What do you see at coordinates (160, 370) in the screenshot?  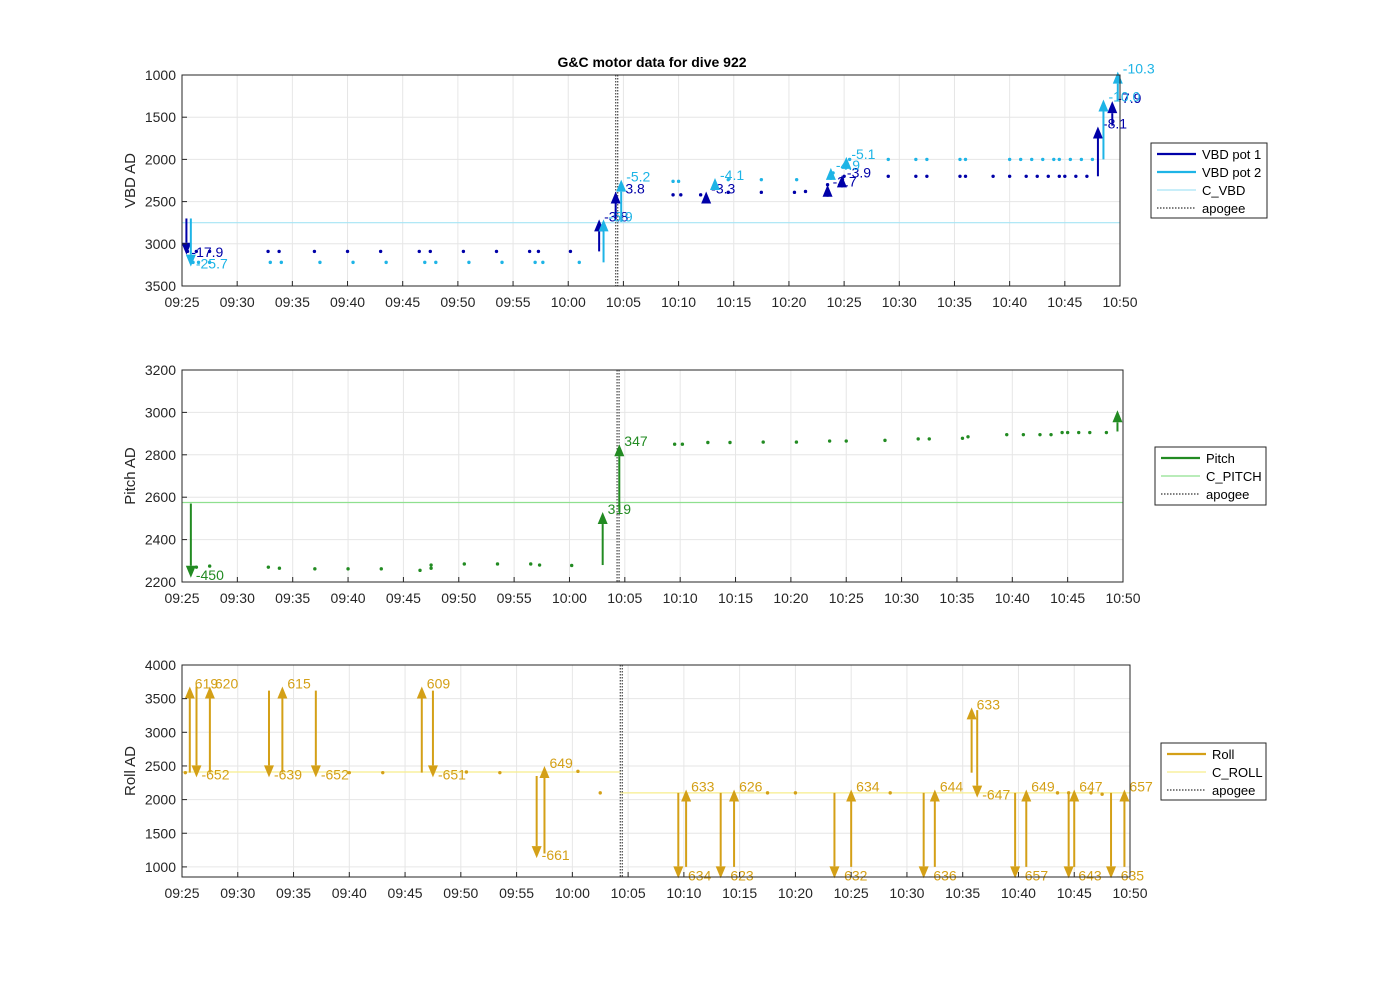 I see `y-tick-label: 3200` at bounding box center [160, 370].